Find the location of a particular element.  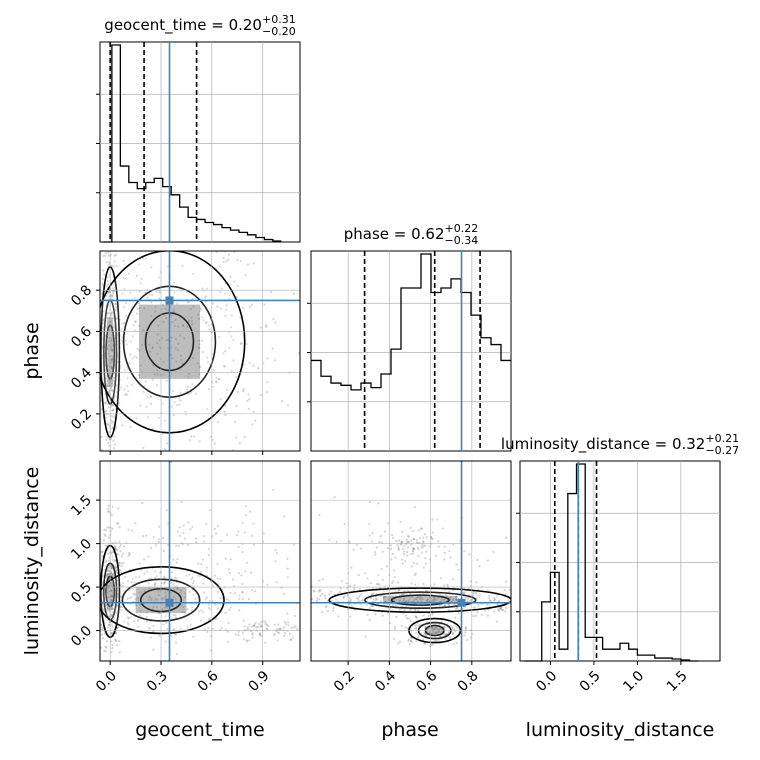

y-tick-label: 0.4 is located at coordinates (81, 378).